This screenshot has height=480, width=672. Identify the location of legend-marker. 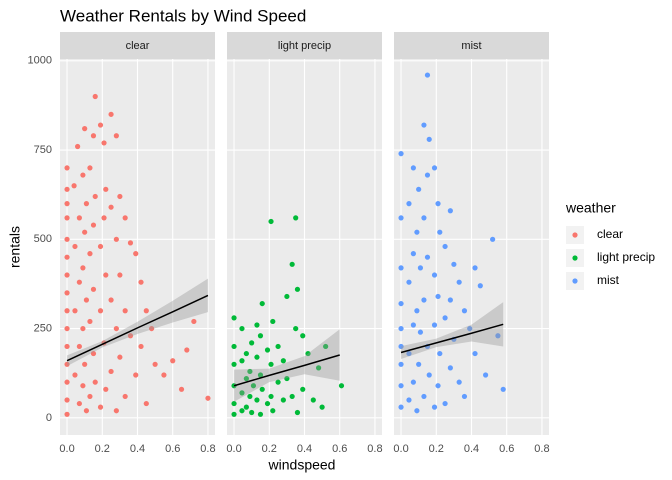
(575, 281).